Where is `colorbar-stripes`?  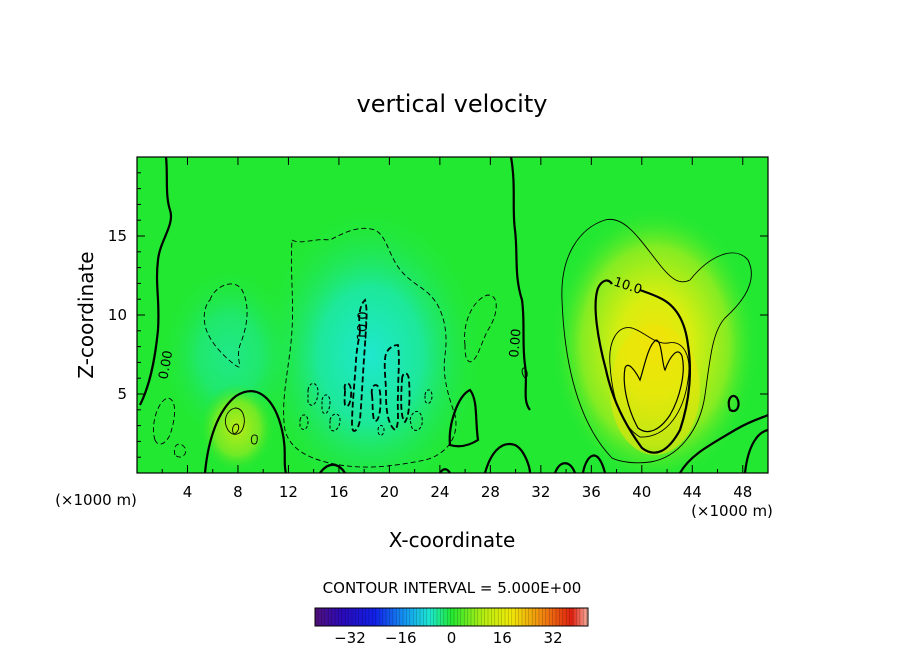
colorbar-stripes is located at coordinates (452, 617).